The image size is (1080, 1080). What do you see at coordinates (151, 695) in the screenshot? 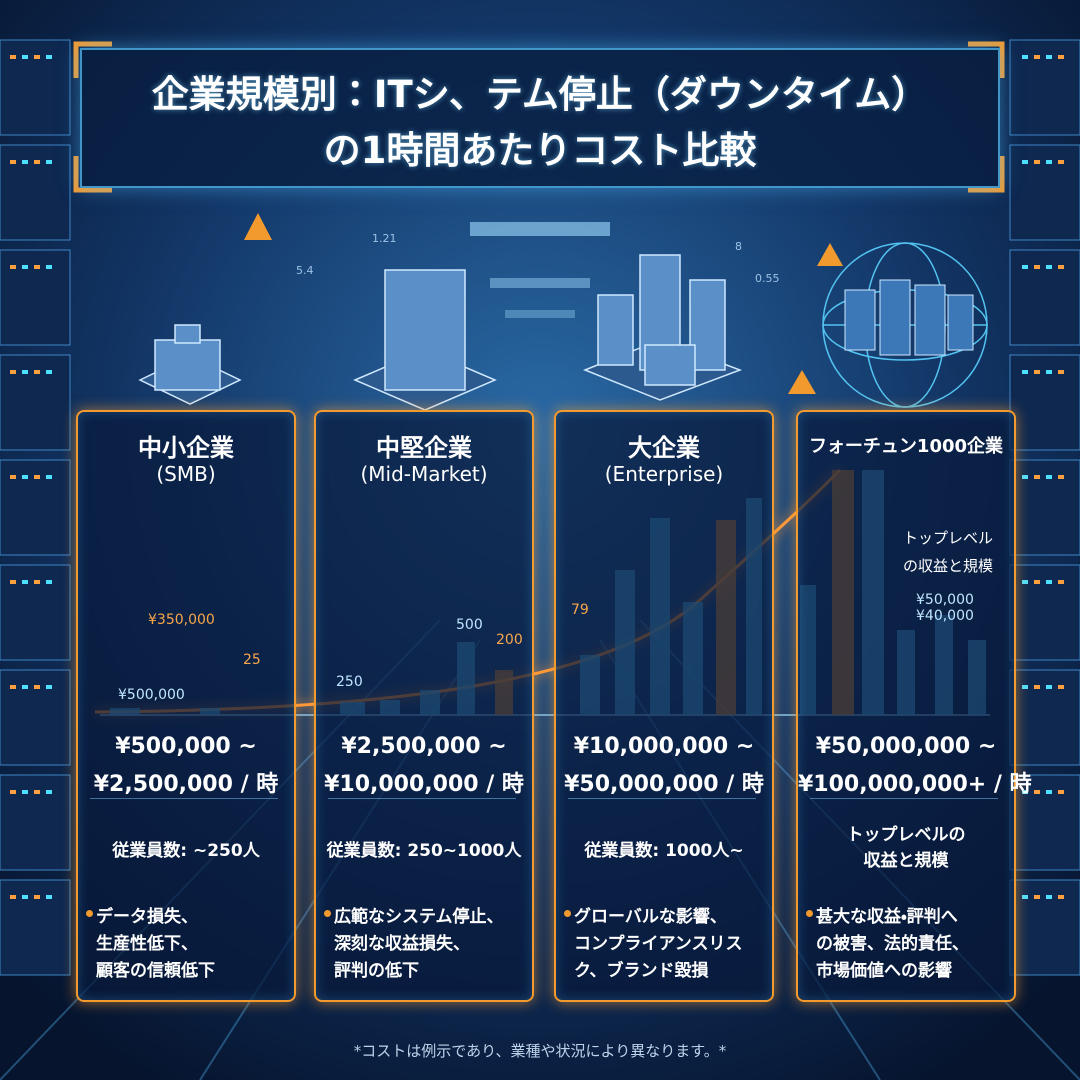
I see `chart-label: ¥500,000` at bounding box center [151, 695].